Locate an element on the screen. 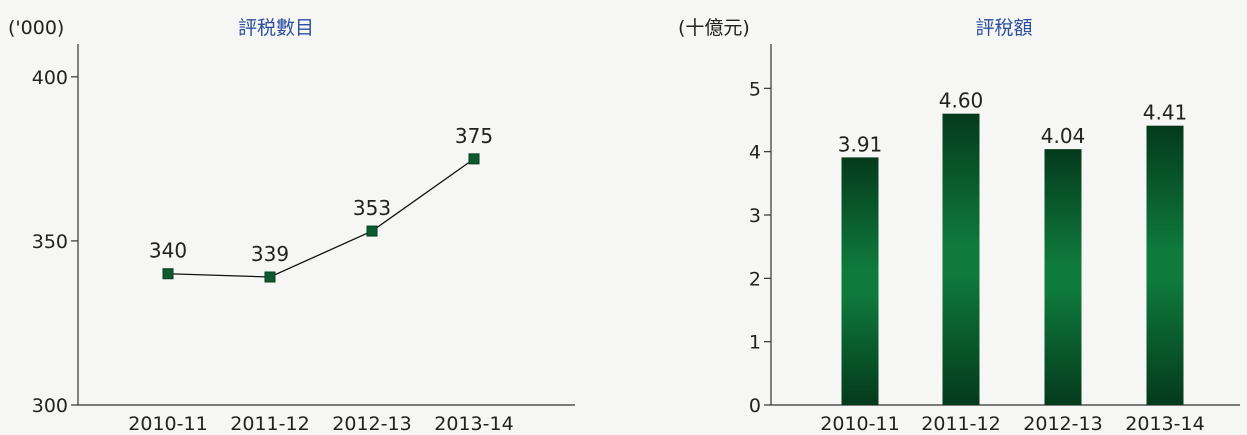 The width and height of the screenshot is (1247, 435). bar-x-tick-label: 2011-12 is located at coordinates (960, 424).